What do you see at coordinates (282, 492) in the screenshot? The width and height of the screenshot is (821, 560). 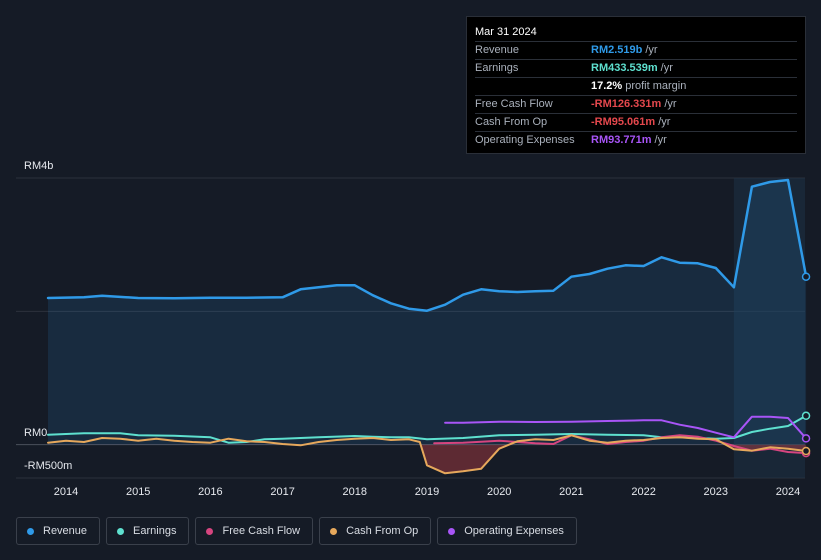 I see `x-tick-label: 2017` at bounding box center [282, 492].